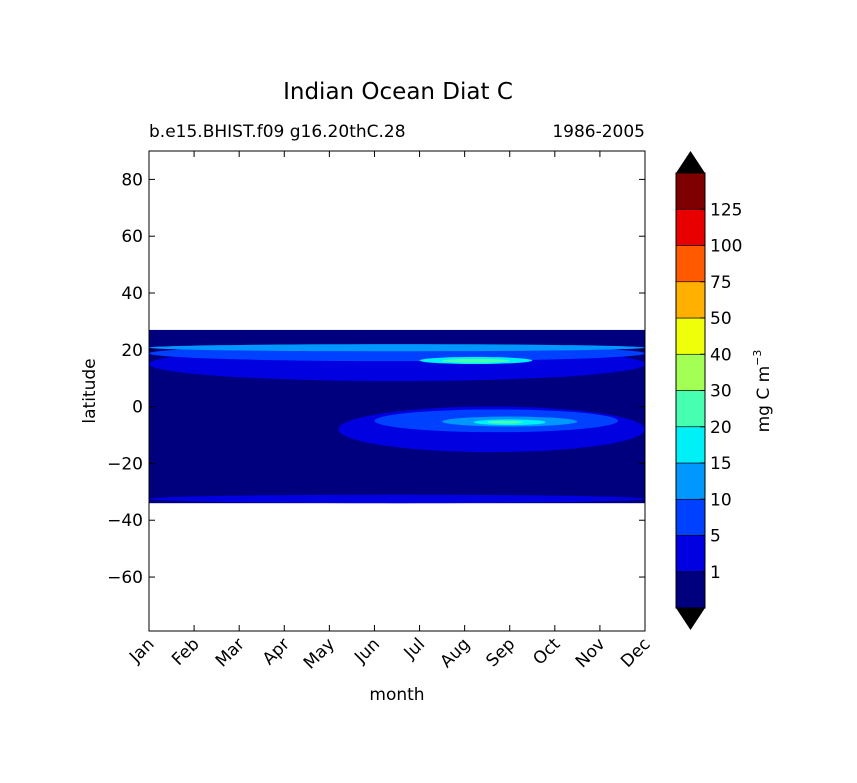 This screenshot has width=857, height=783. I want to click on colorbar-tick-label: 1, so click(715, 573).